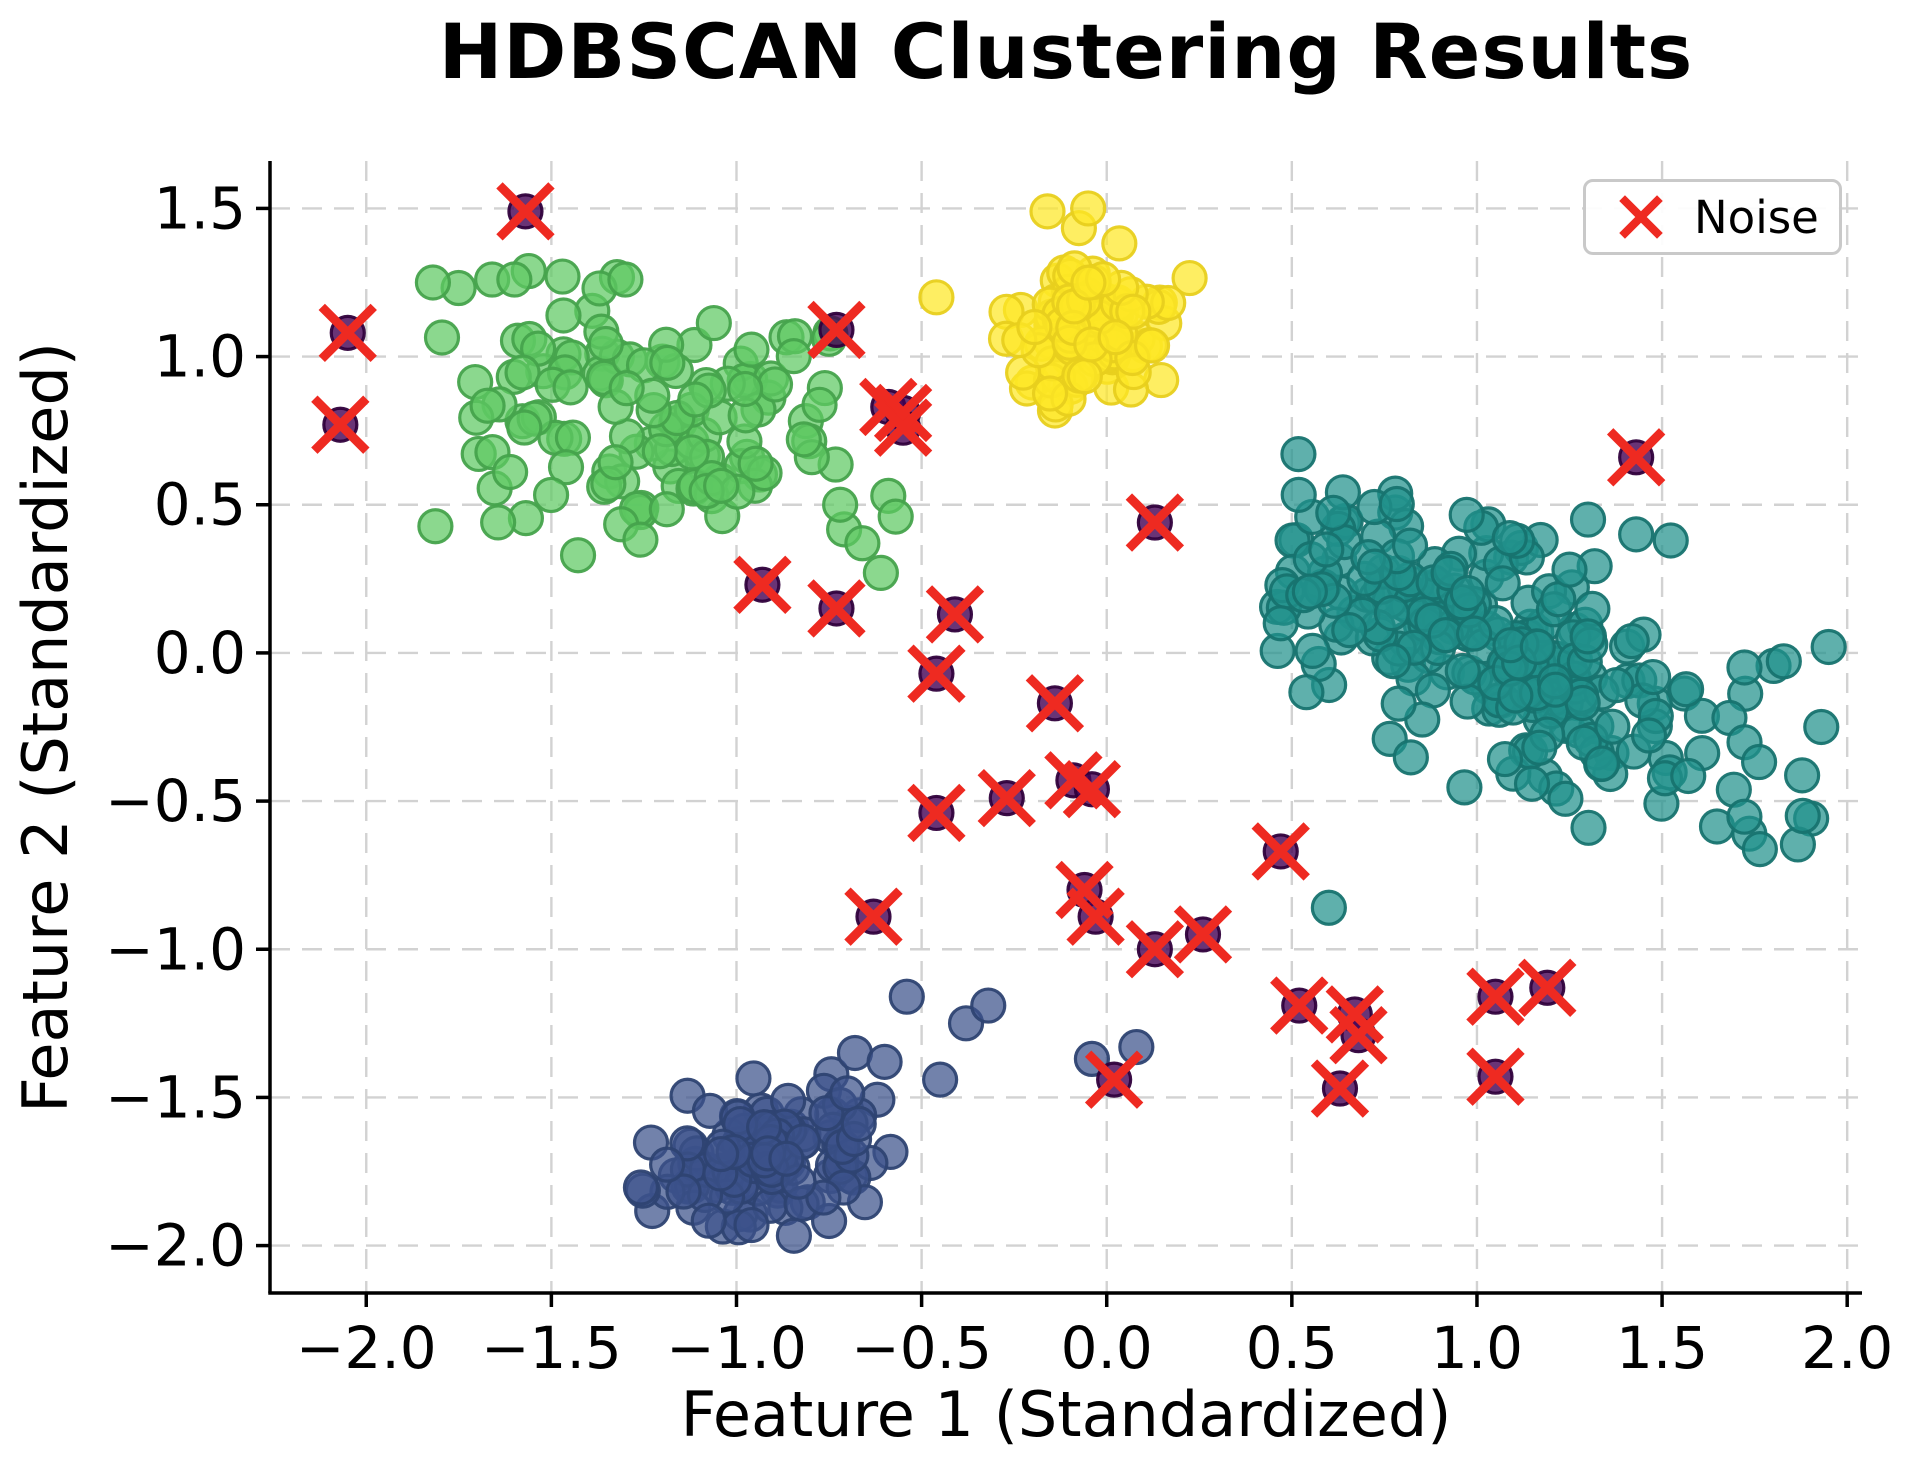  I want to click on x-tick-label: 1.0, so click(1477, 1348).